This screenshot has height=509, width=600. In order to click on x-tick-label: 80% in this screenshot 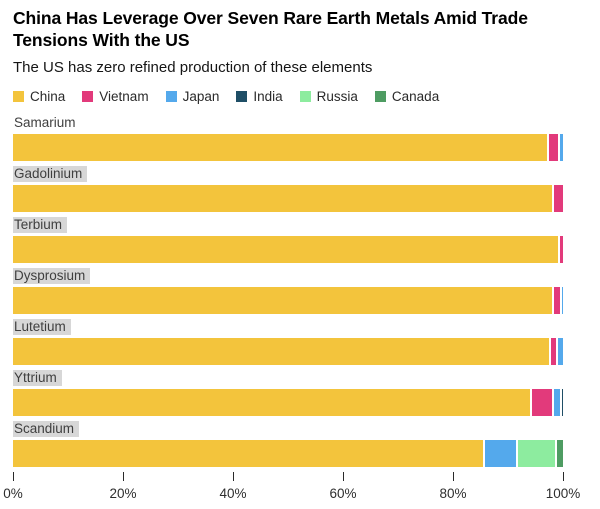, I will do `click(453, 493)`.